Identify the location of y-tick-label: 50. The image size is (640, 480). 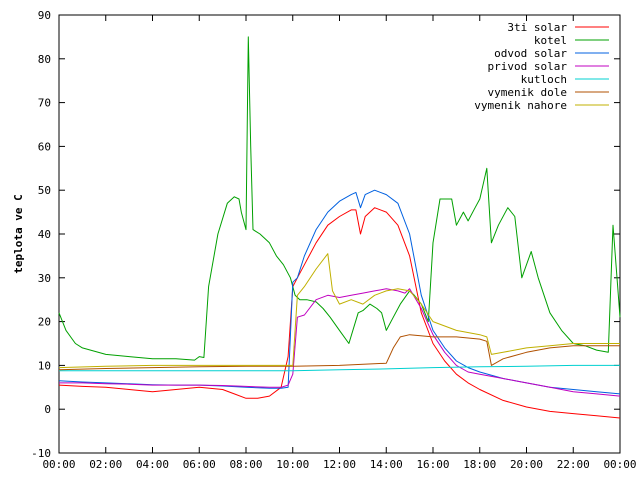
(44, 190).